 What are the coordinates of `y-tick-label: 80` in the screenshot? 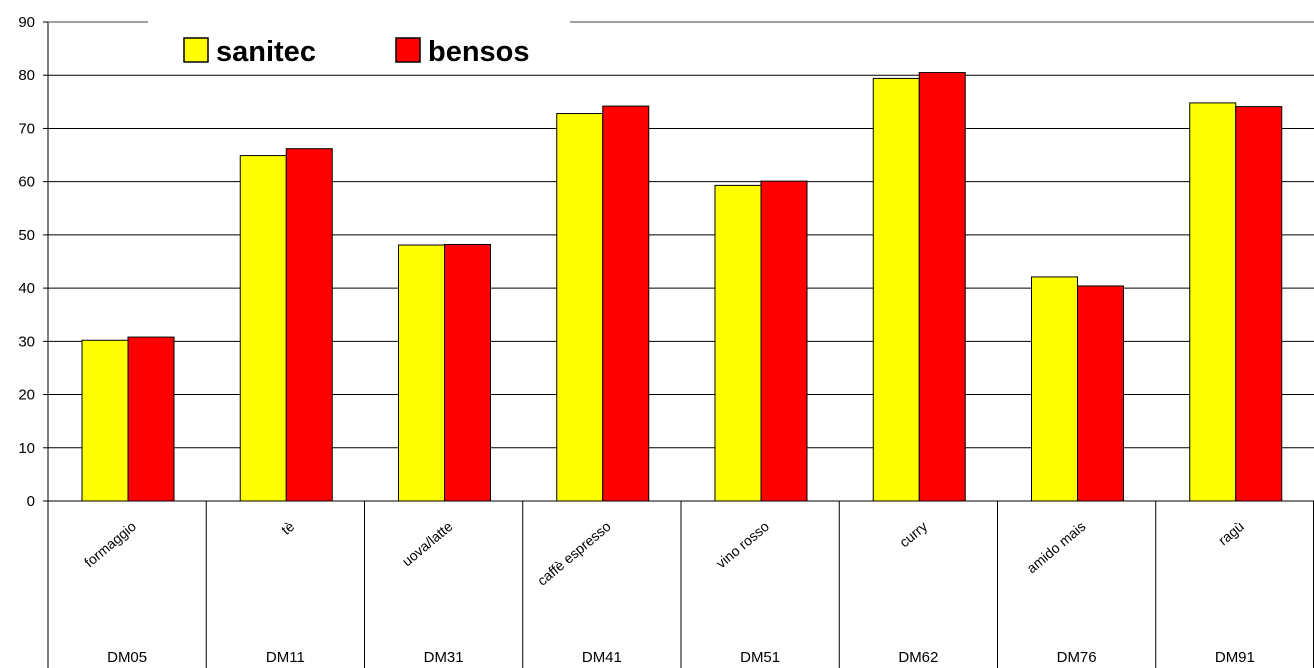 It's located at (26, 75).